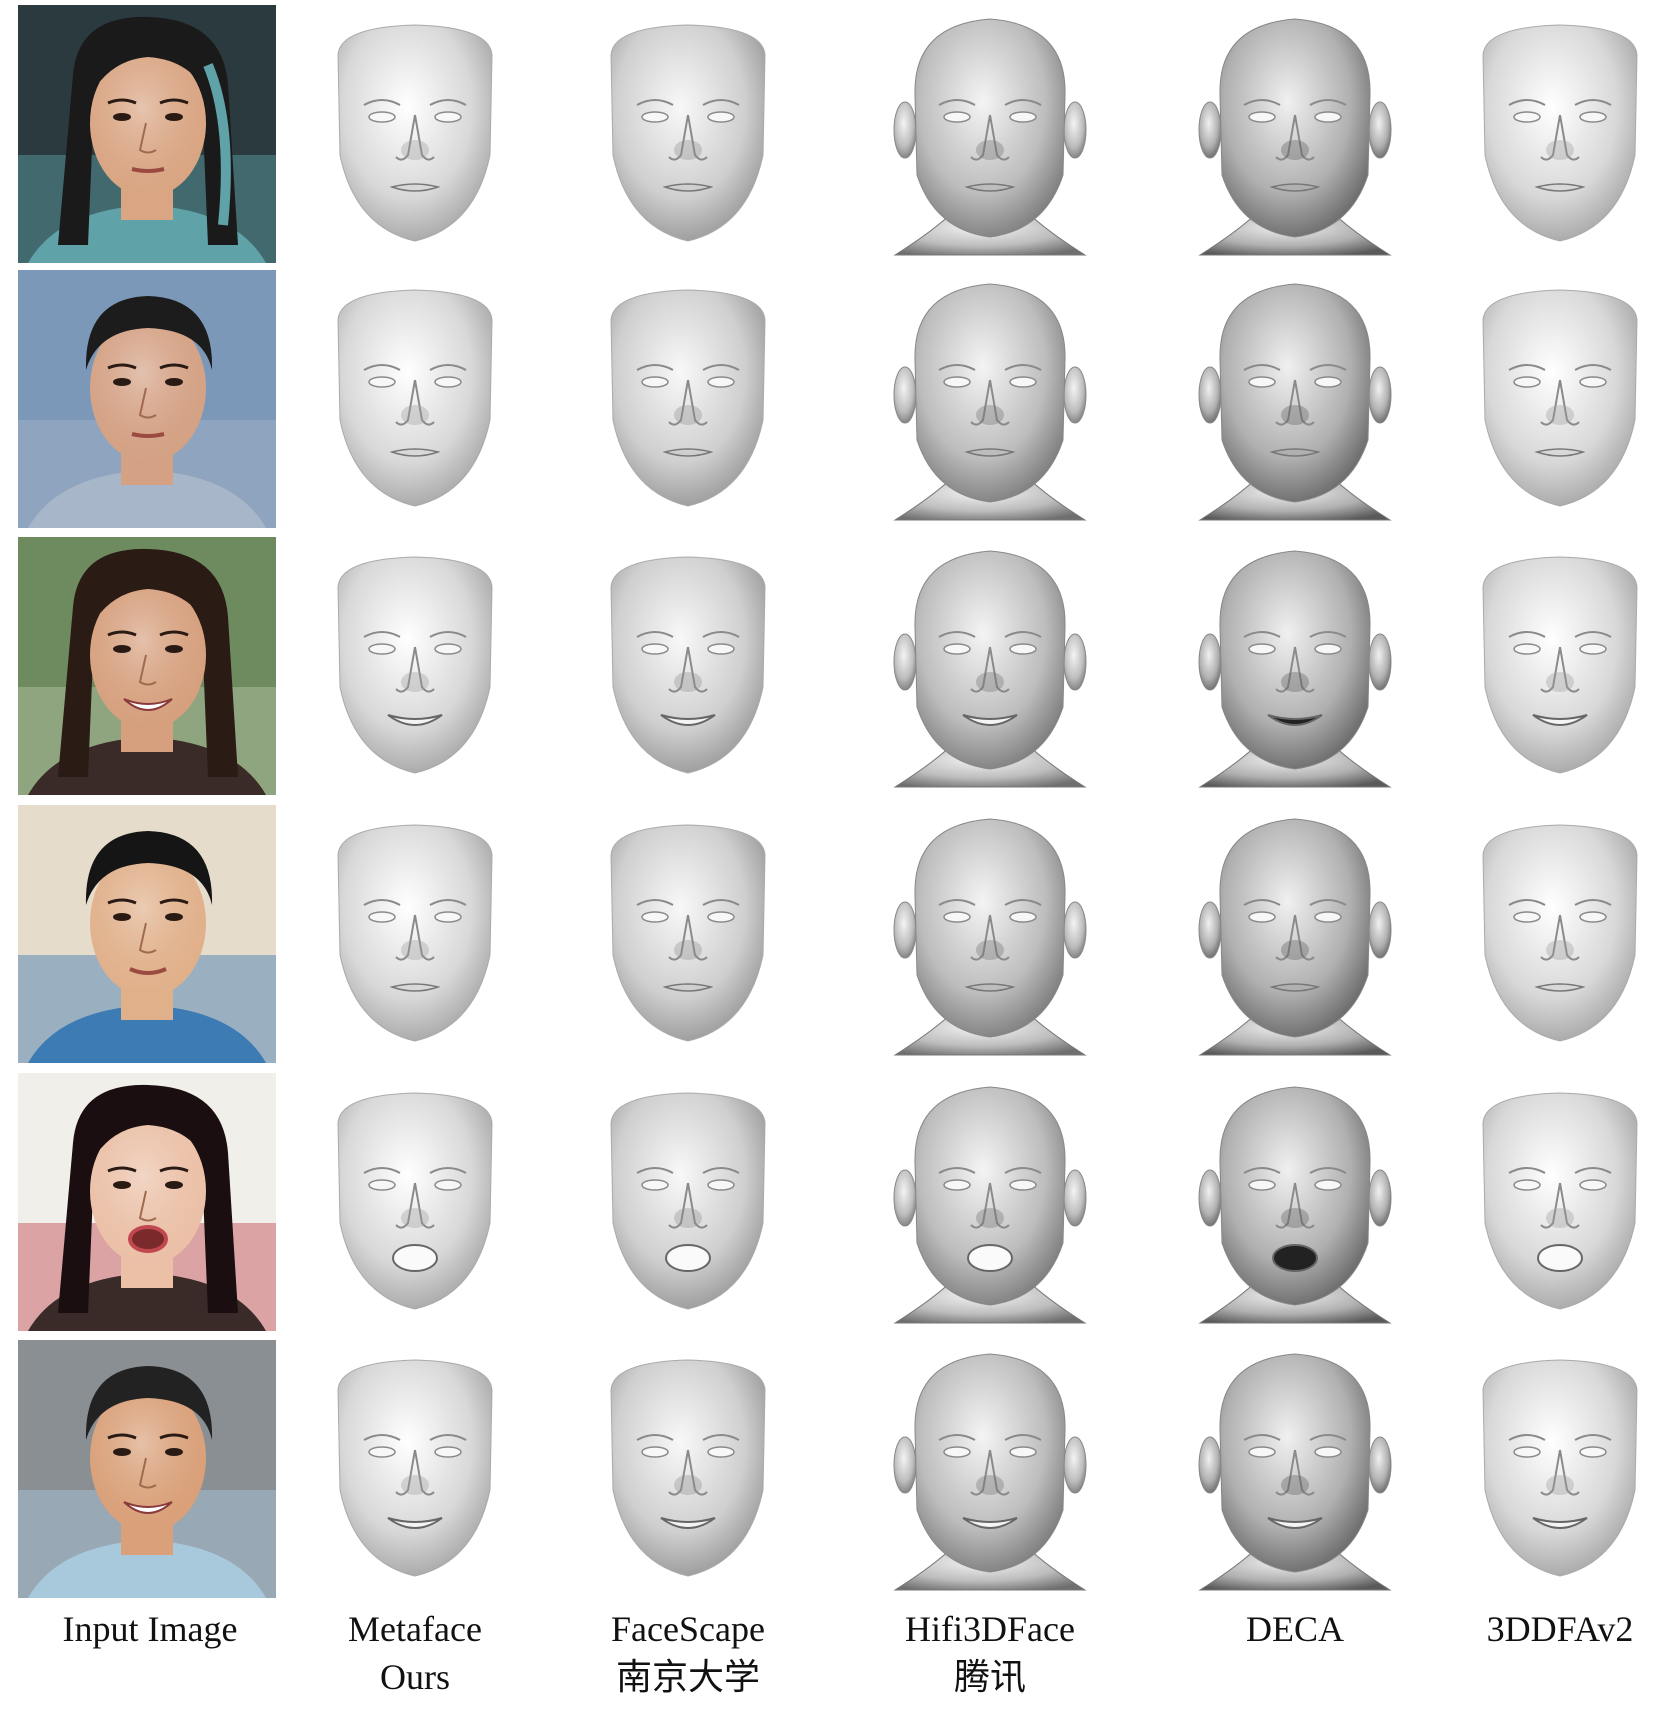 This screenshot has height=1710, width=1666. I want to click on column-label-line: Hifi3DFace, so click(990, 1629).